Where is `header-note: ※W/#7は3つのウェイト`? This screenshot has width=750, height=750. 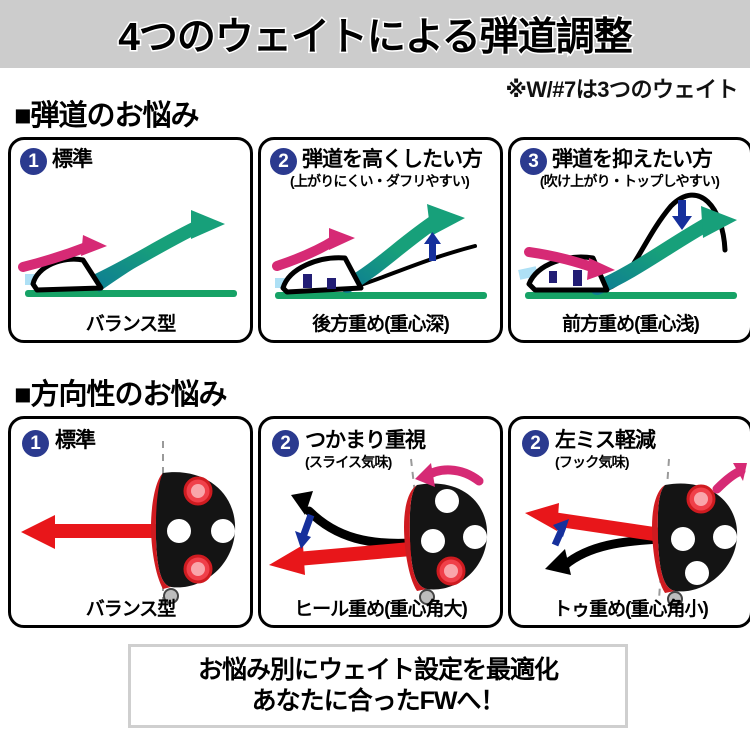 header-note: ※W/#7は3つのウェイト is located at coordinates (622, 89).